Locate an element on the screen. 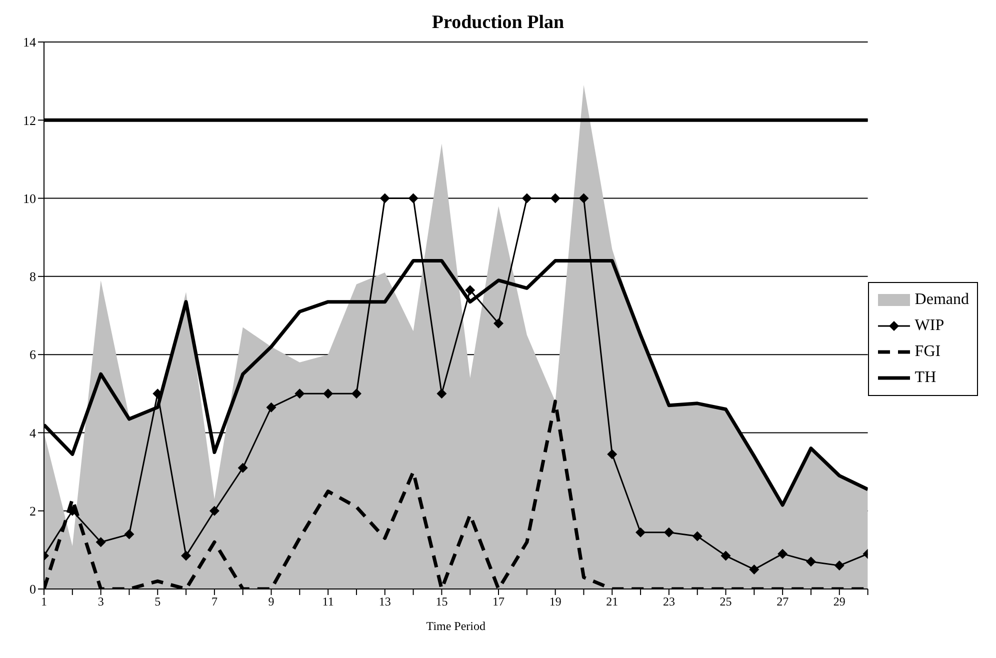 This screenshot has height=658, width=996. x-tick-label: 29 is located at coordinates (839, 601).